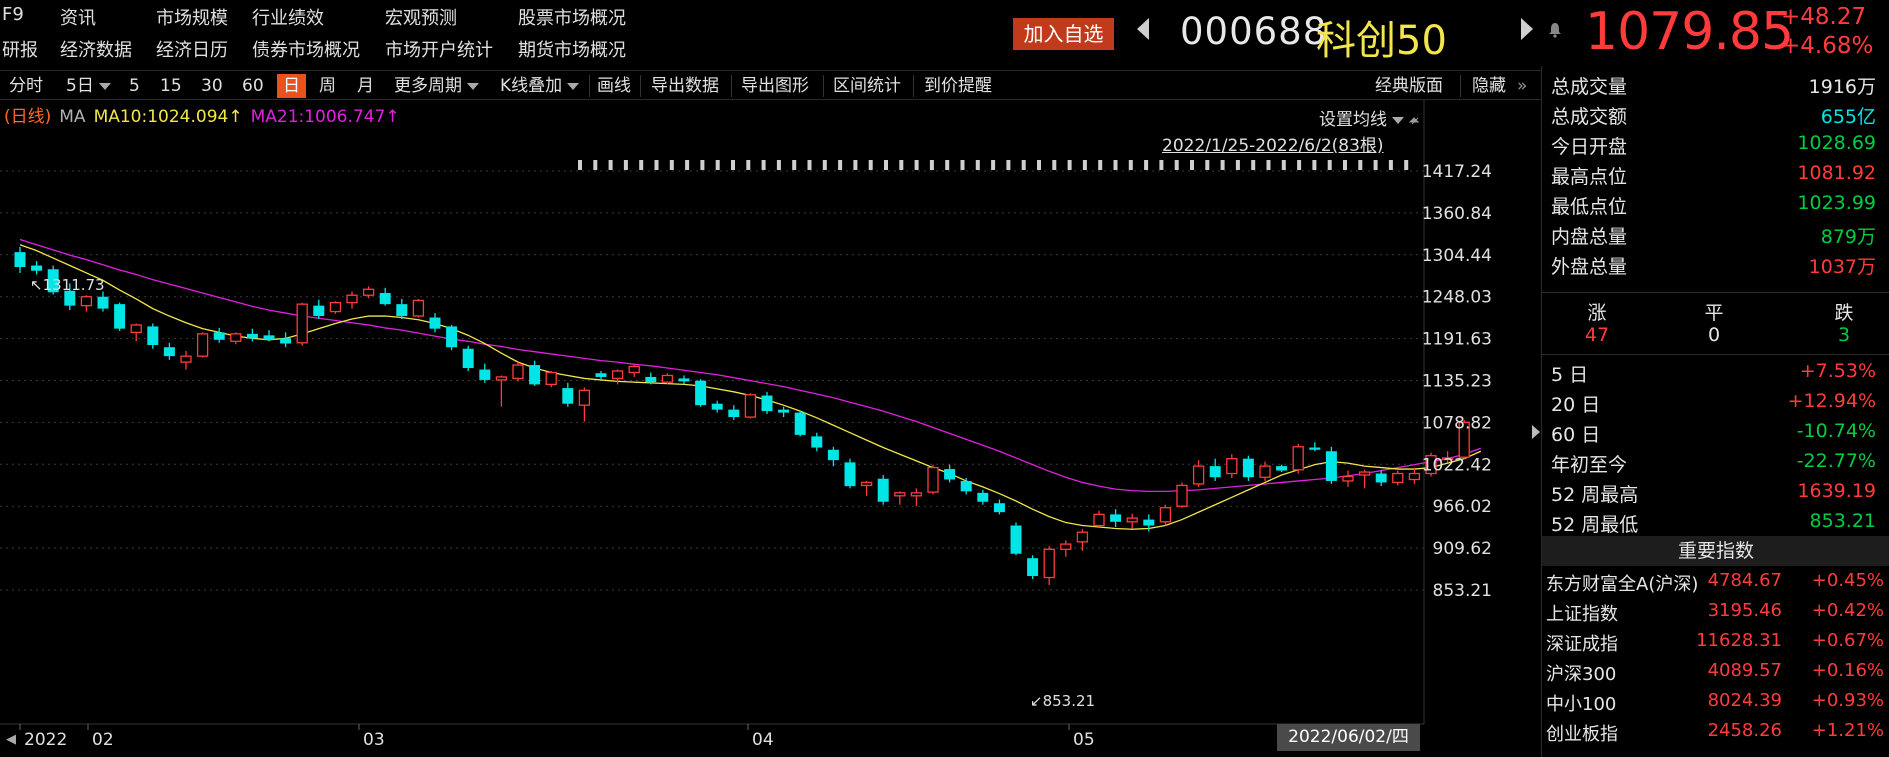 The width and height of the screenshot is (1889, 757). I want to click on event-markers, so click(993, 165).